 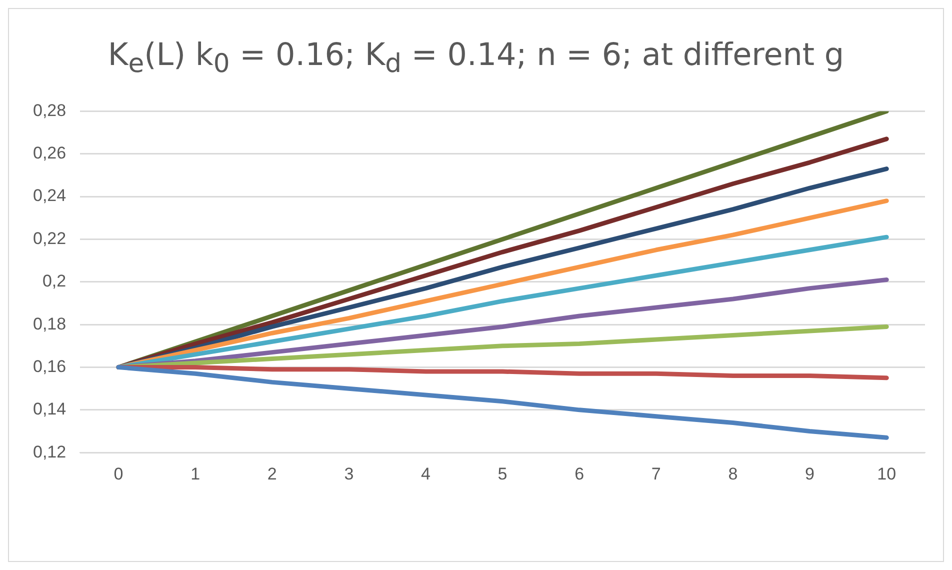 I want to click on x-tick-label: 10, so click(x=886, y=474).